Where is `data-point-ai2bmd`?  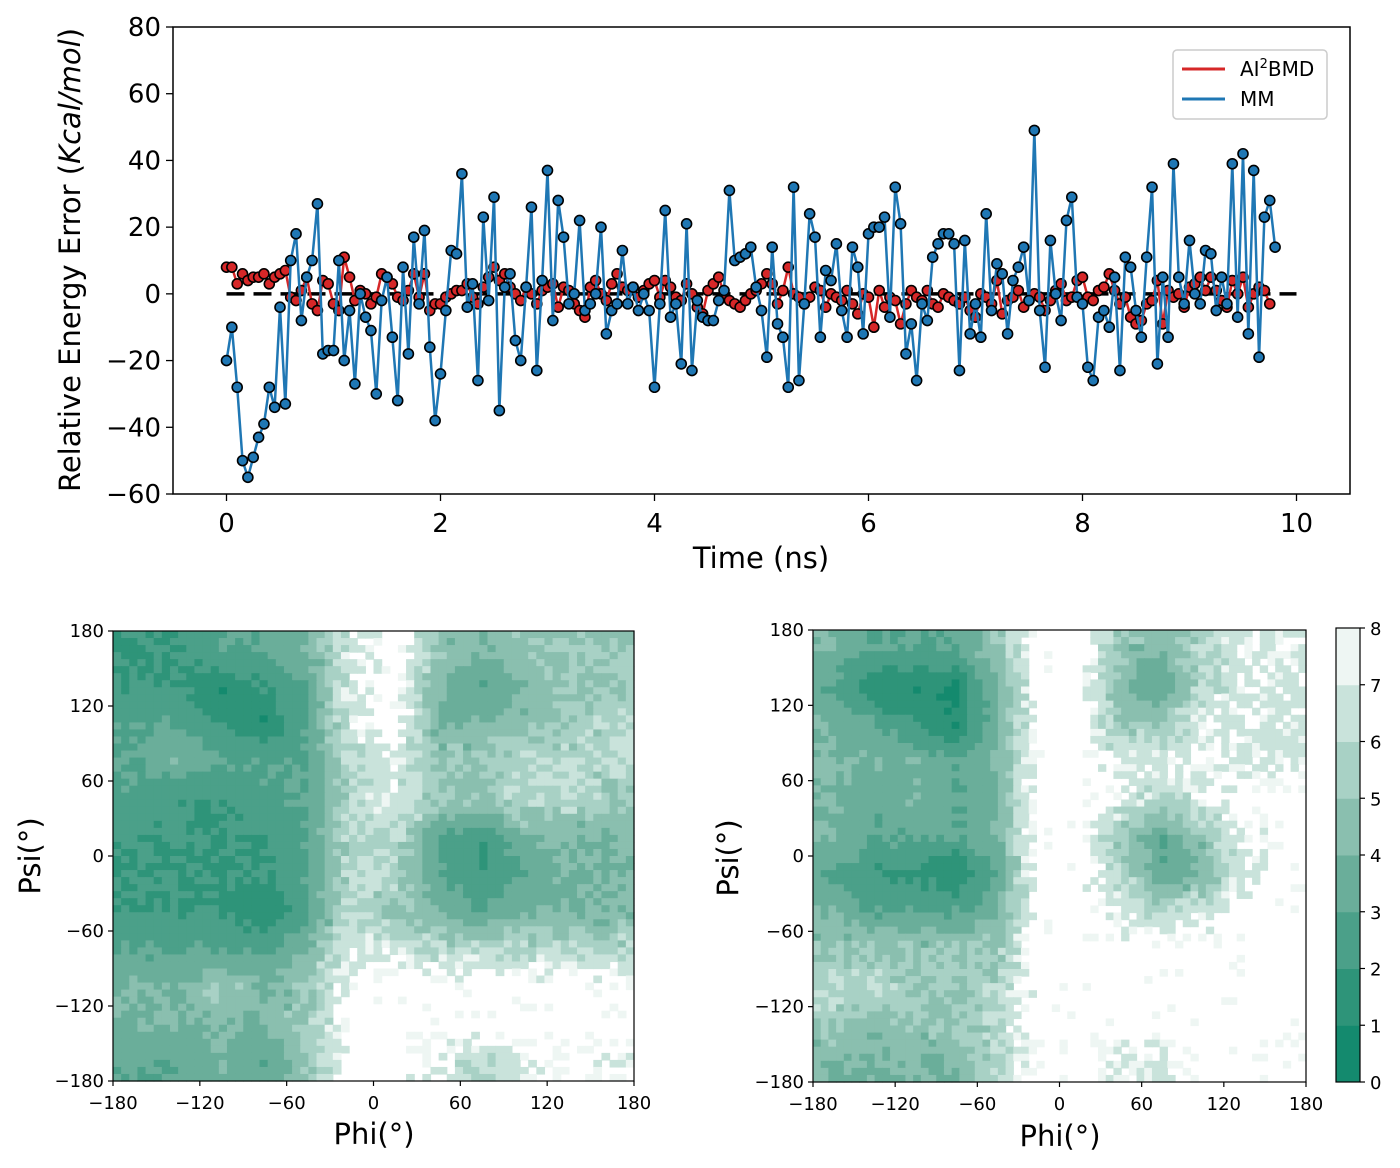 data-point-ai2bmd is located at coordinates (670, 287).